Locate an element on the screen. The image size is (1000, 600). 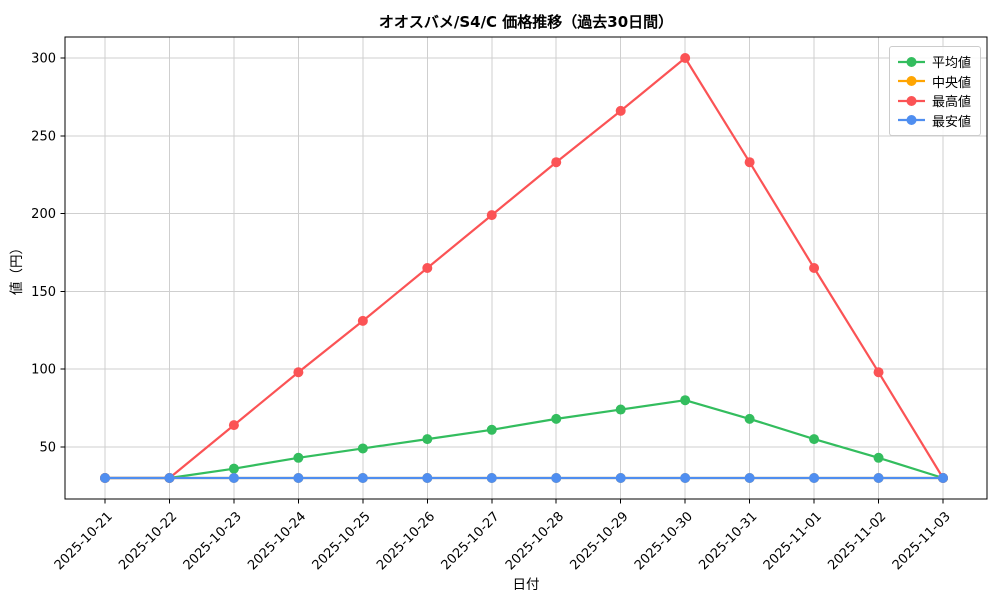
legend-label-max: 最高値 is located at coordinates (951, 103).